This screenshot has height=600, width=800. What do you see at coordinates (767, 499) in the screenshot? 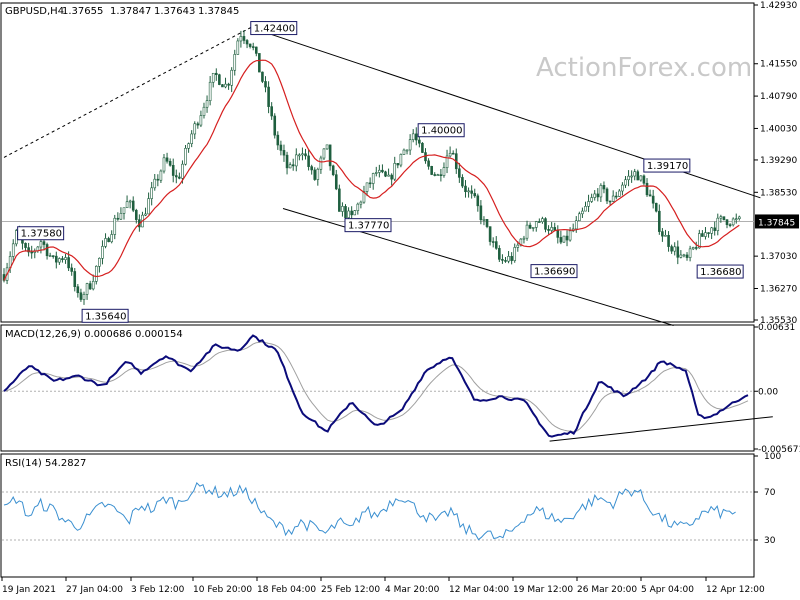
I see `rsi-y-axis: 100 70 30` at bounding box center [767, 499].